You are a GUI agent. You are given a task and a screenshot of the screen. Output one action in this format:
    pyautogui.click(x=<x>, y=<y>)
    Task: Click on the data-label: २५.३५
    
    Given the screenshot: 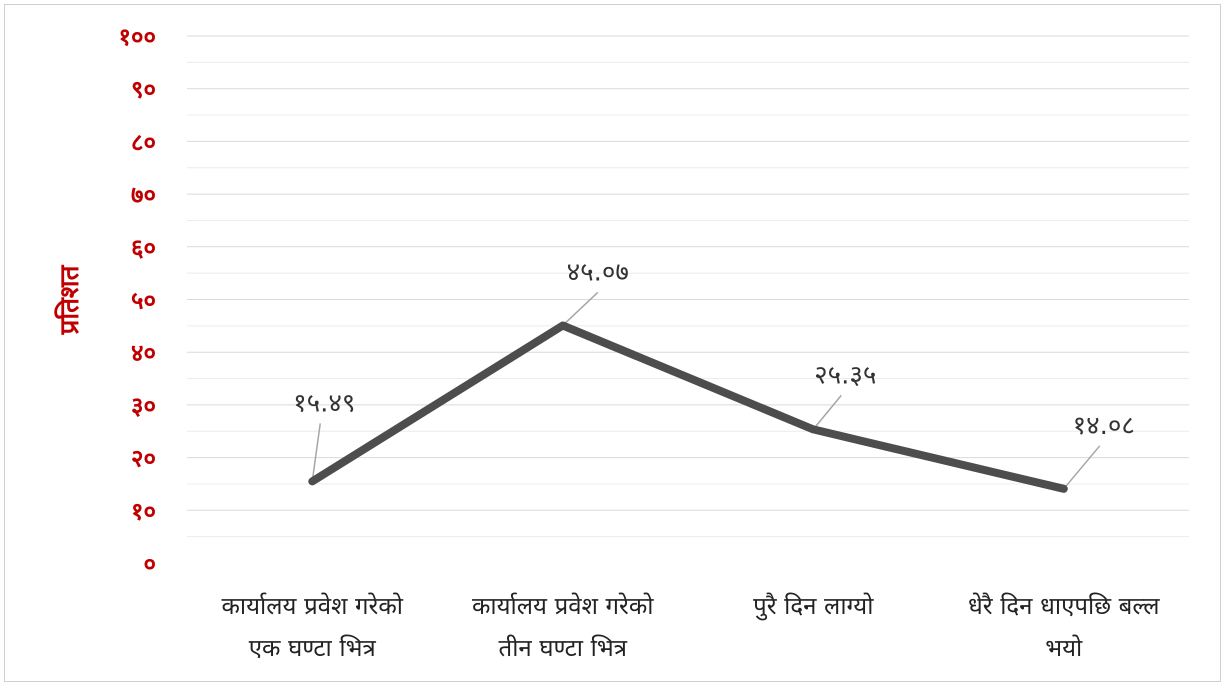 What is the action you would take?
    pyautogui.click(x=845, y=375)
    